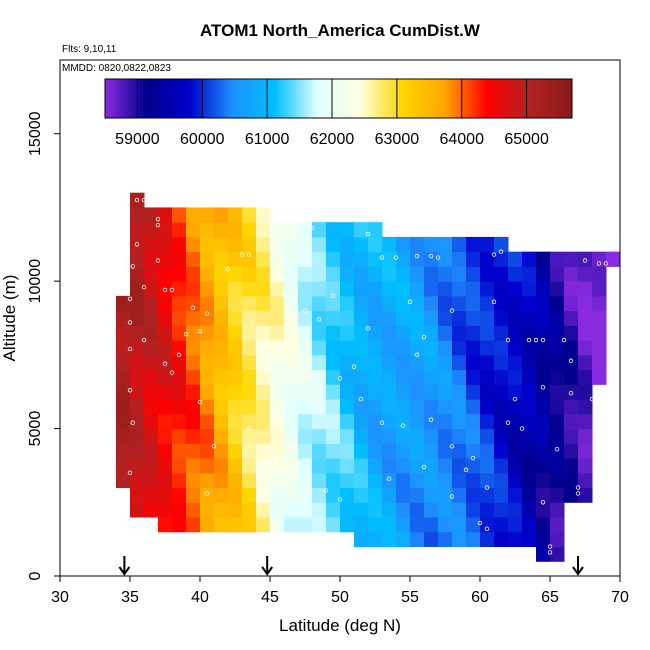  What do you see at coordinates (340, 597) in the screenshot?
I see `x-tick-label: 50` at bounding box center [340, 597].